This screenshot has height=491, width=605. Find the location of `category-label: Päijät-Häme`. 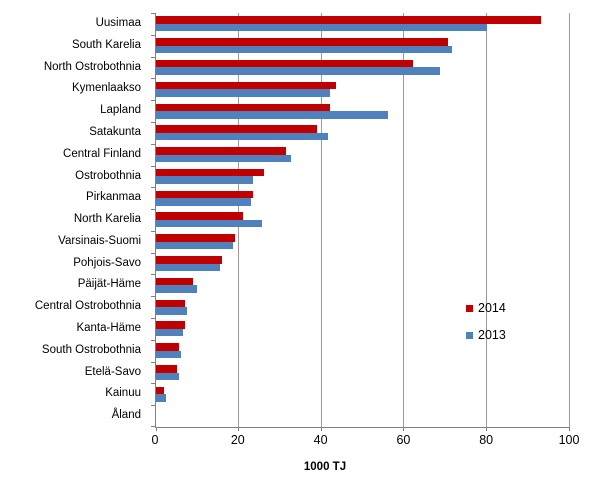

category-label: Päijät-Häme is located at coordinates (109, 284).